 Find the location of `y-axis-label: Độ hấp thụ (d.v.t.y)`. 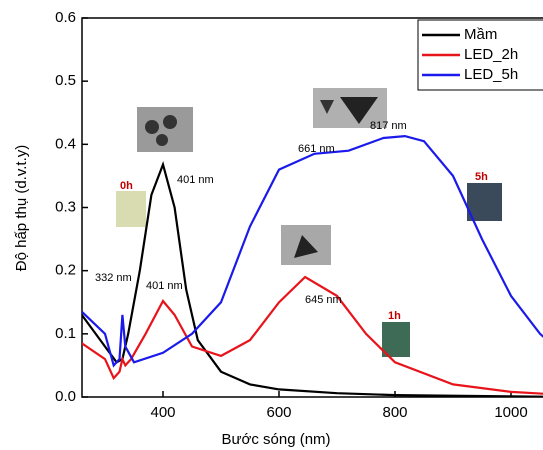

y-axis-label: Độ hấp thụ (d.v.t.y) is located at coordinates (21, 208).